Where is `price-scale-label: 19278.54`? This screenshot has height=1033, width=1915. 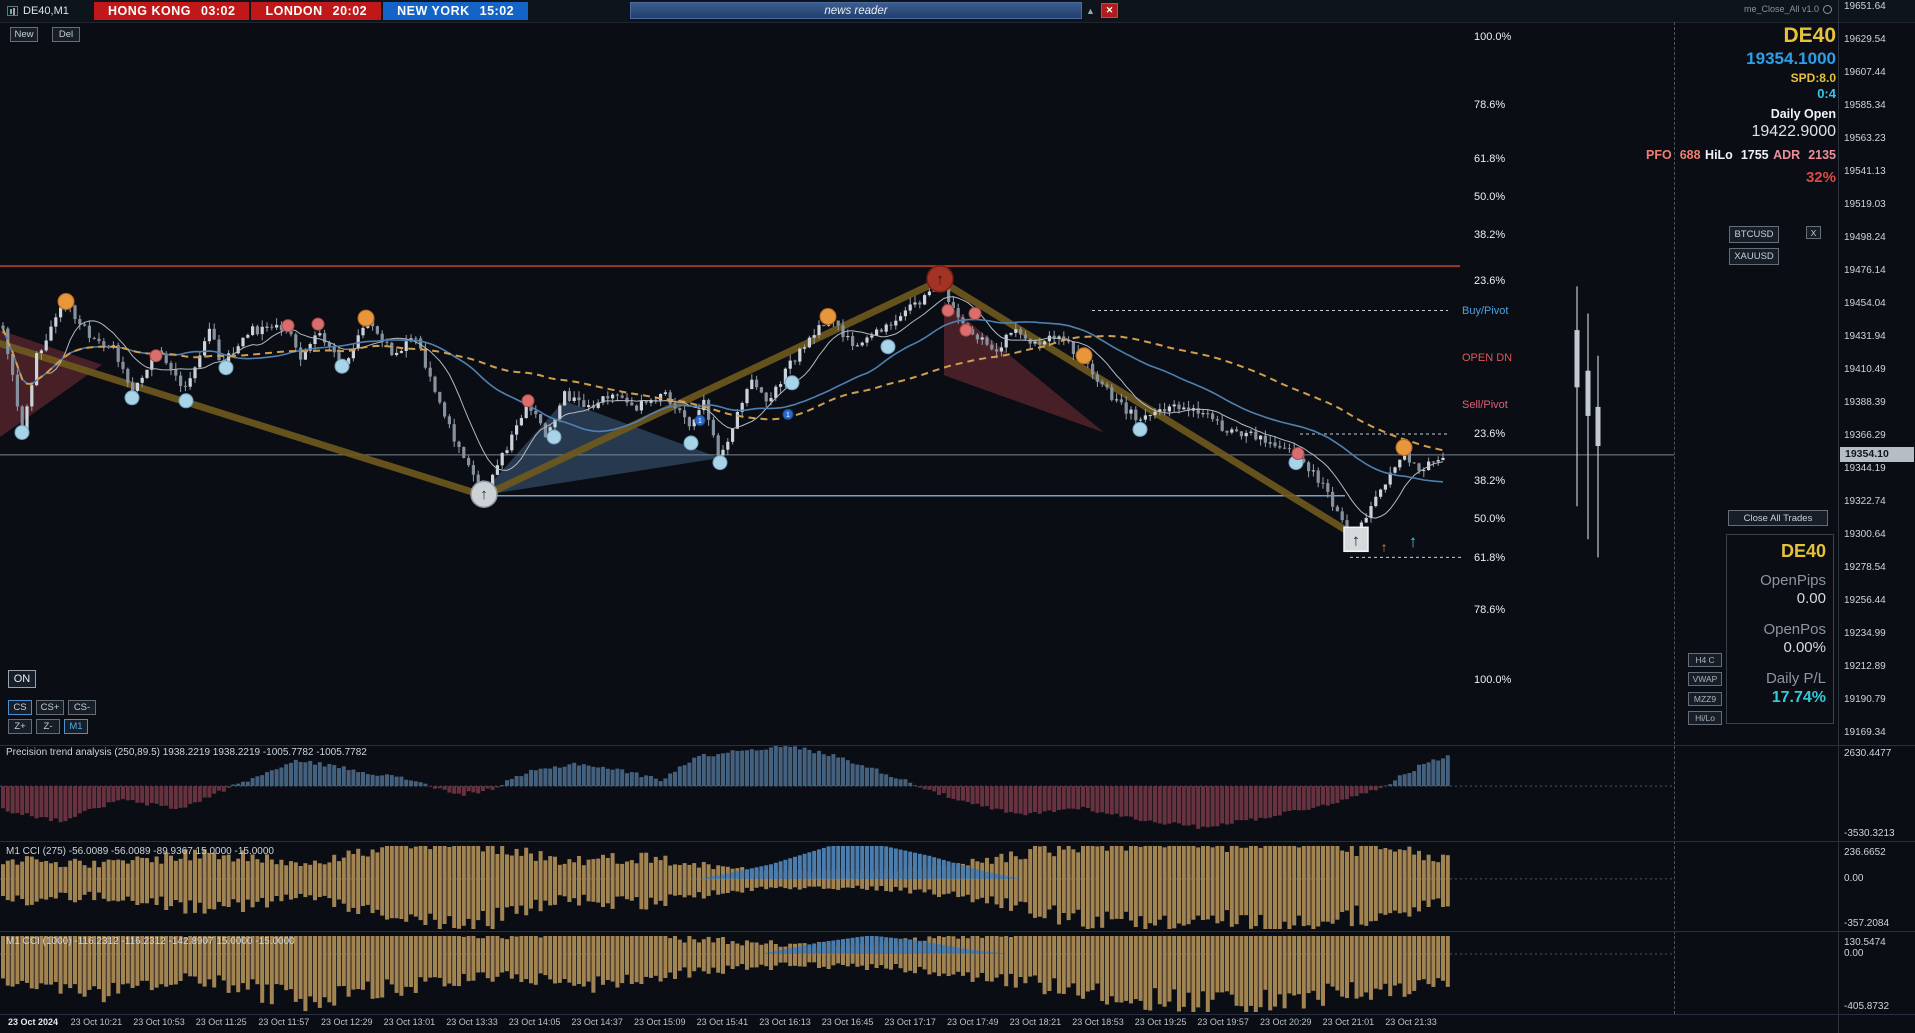
price-scale-label: 19278.54 is located at coordinates (1865, 567).